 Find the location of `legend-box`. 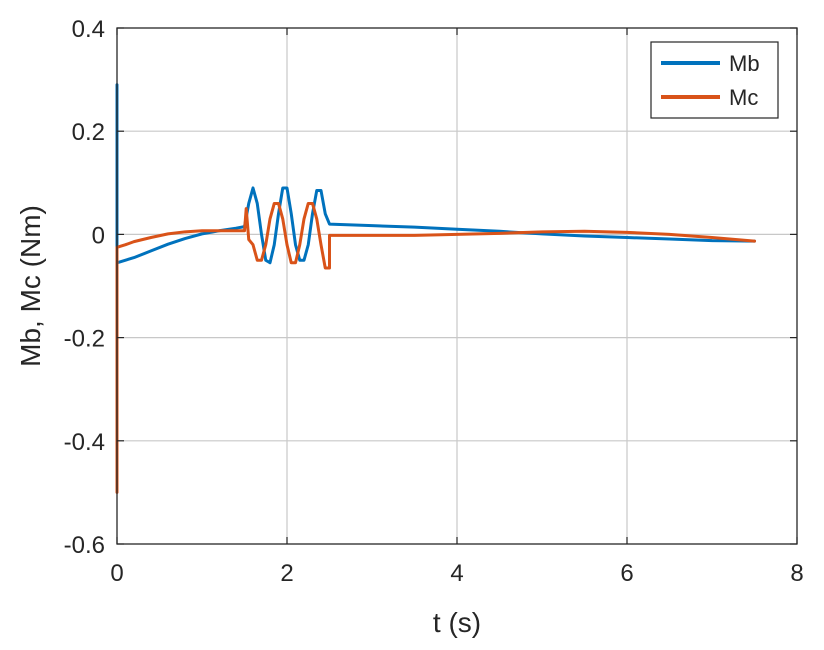

legend-box is located at coordinates (714, 80).